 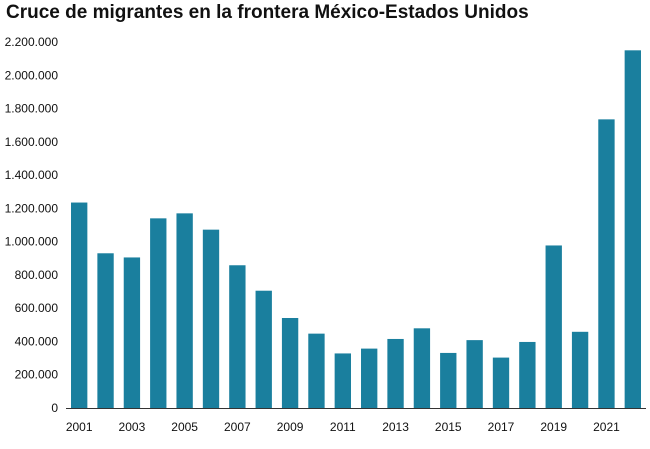 I want to click on bar-2011, so click(x=342, y=380).